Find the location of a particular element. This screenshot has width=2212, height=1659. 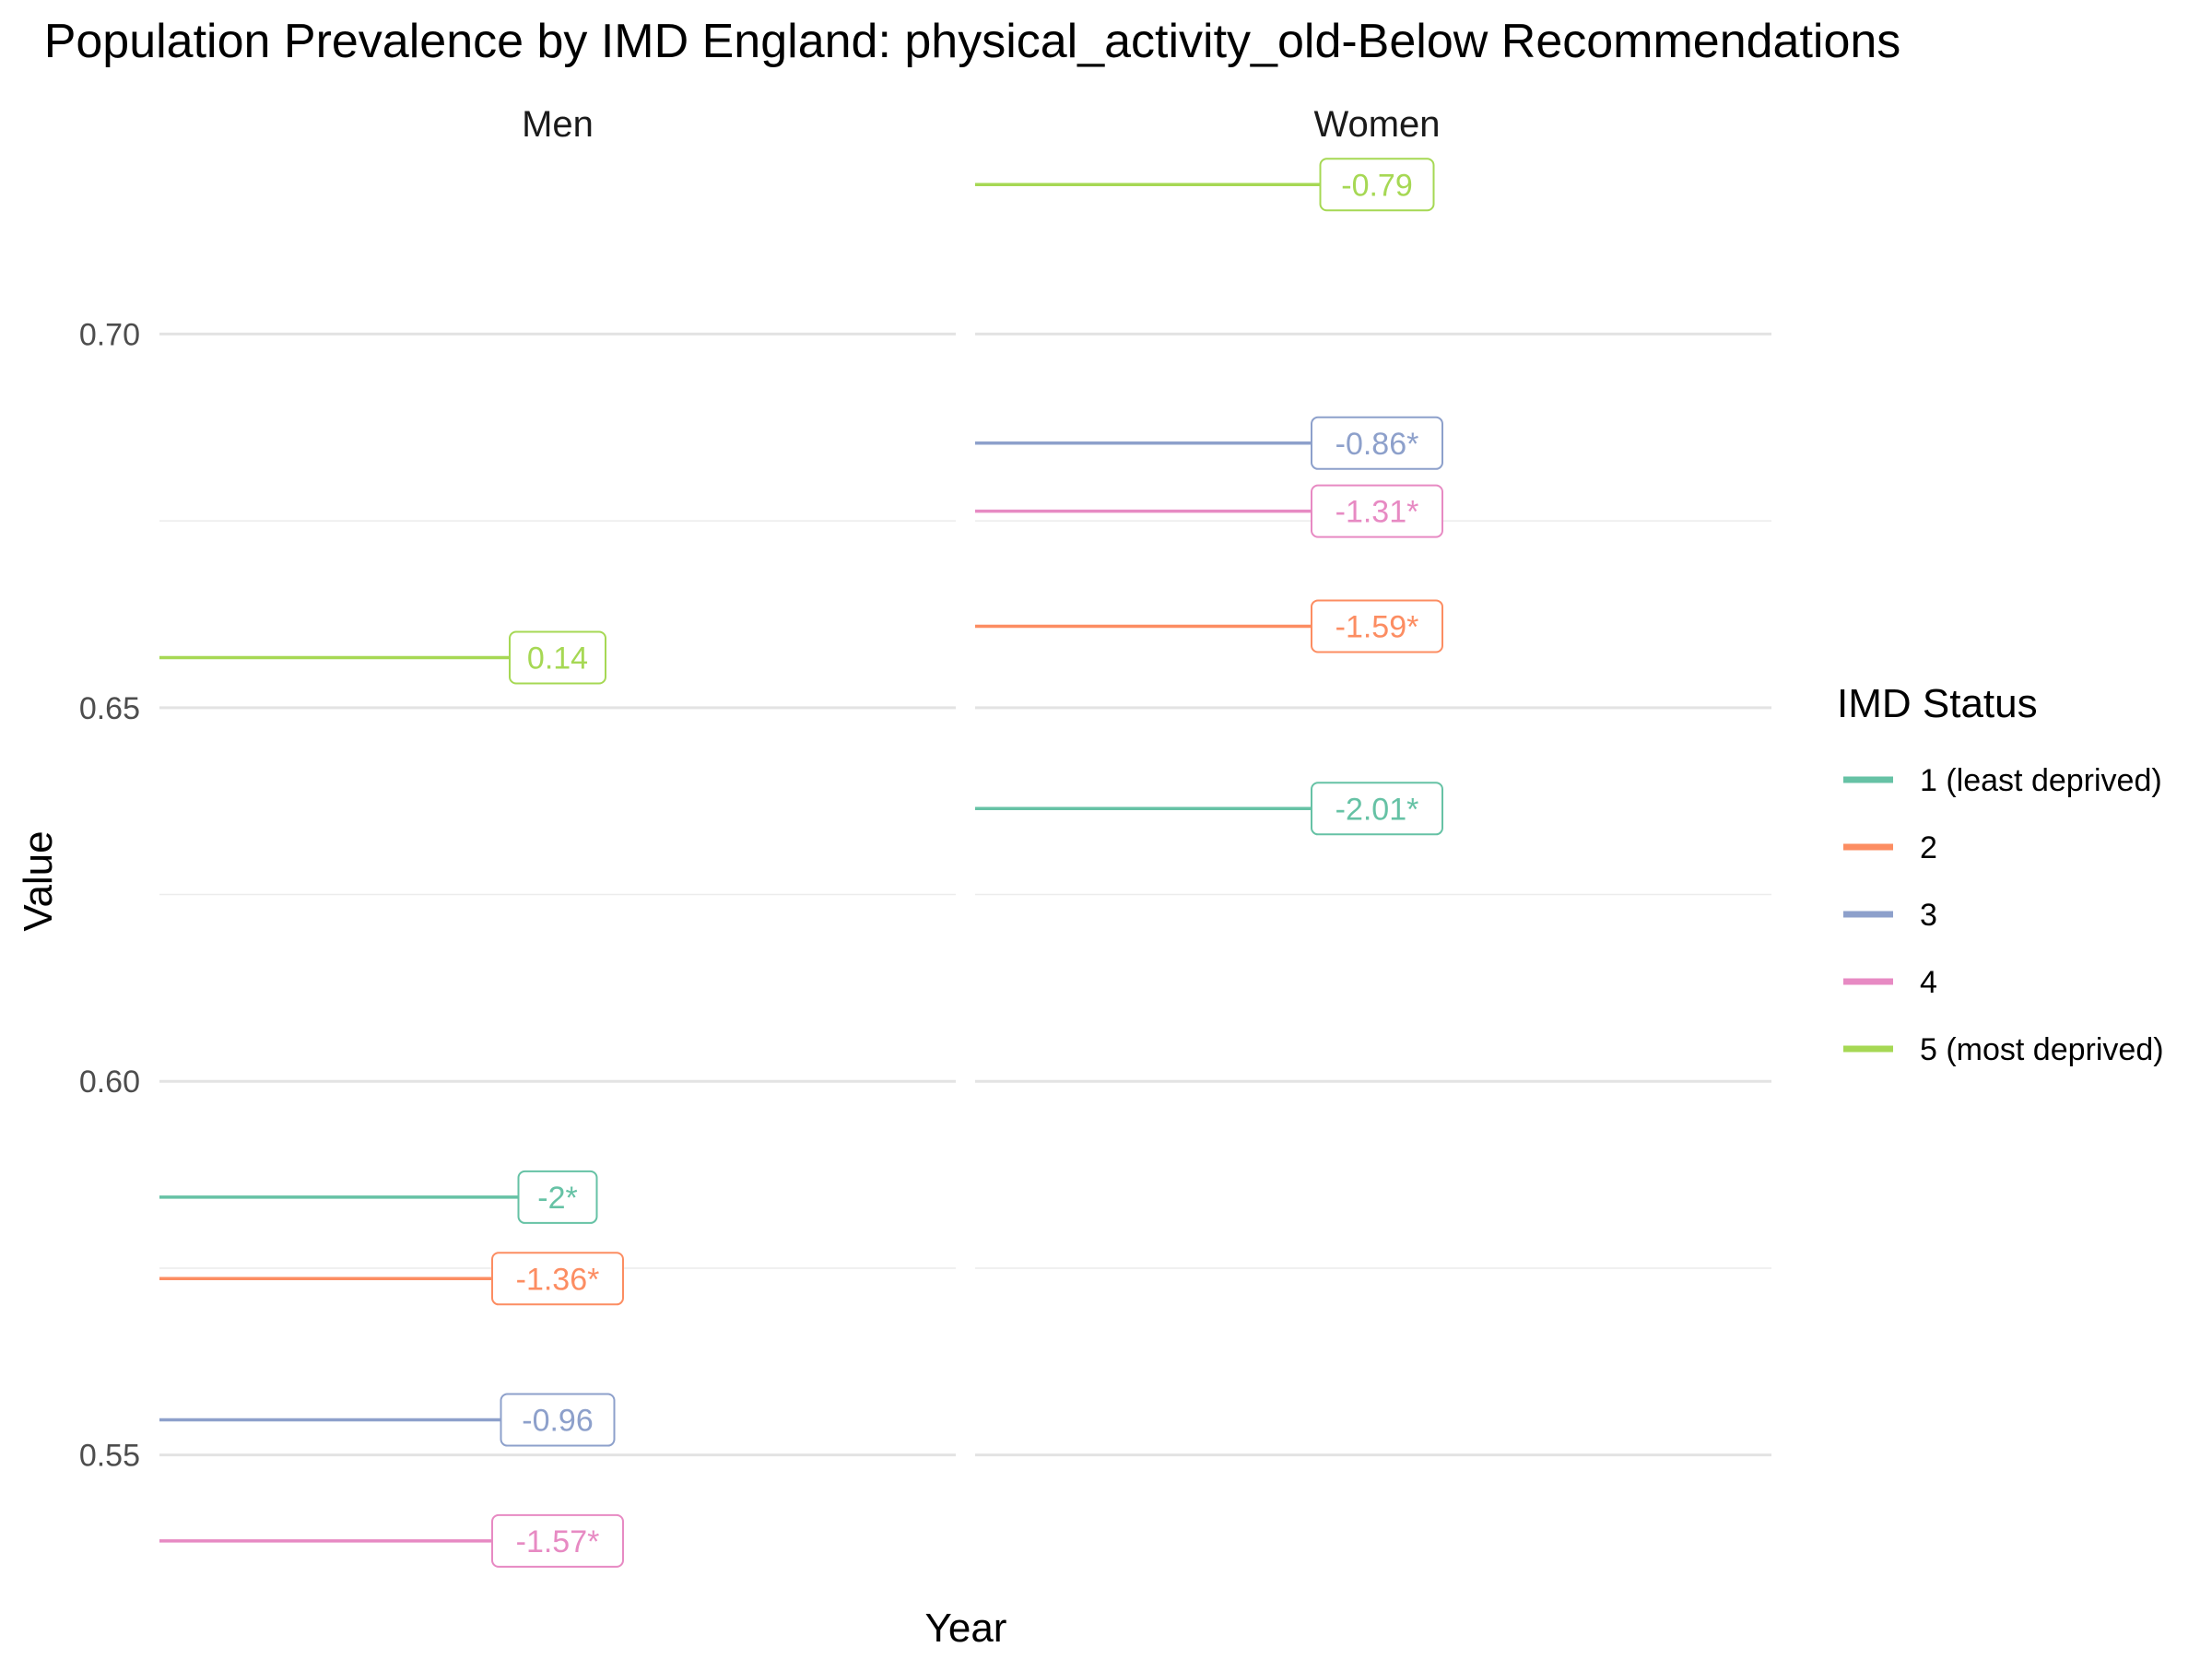

data-label-text: -2* is located at coordinates (557, 1198).